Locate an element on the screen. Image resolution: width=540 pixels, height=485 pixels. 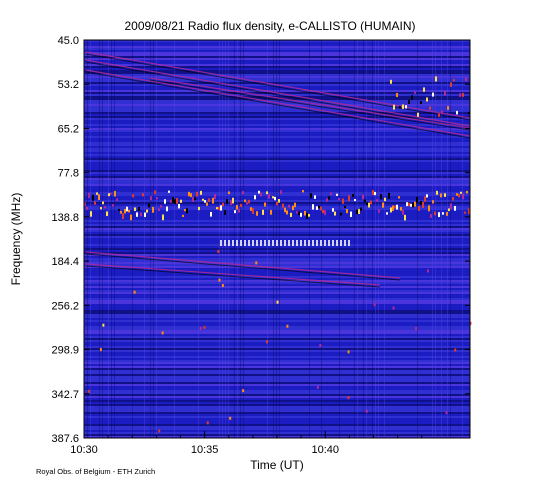
y-tick-label: 184.4 is located at coordinates (65, 262).